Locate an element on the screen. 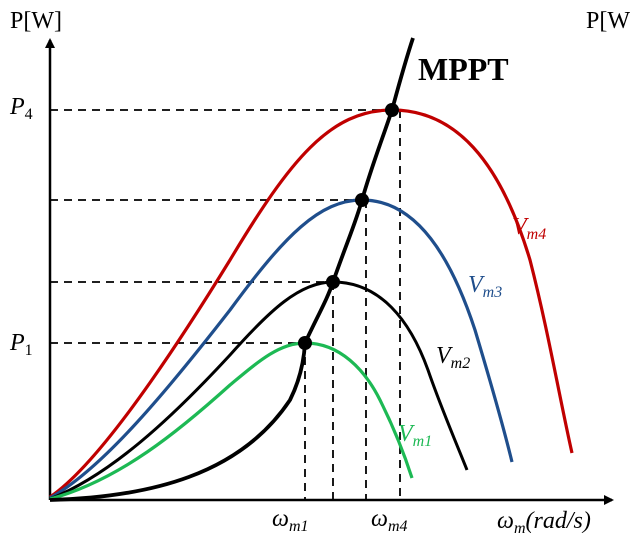 The height and width of the screenshot is (533, 640). x-axis-label: ωm(rad/s) is located at coordinates (544, 520).